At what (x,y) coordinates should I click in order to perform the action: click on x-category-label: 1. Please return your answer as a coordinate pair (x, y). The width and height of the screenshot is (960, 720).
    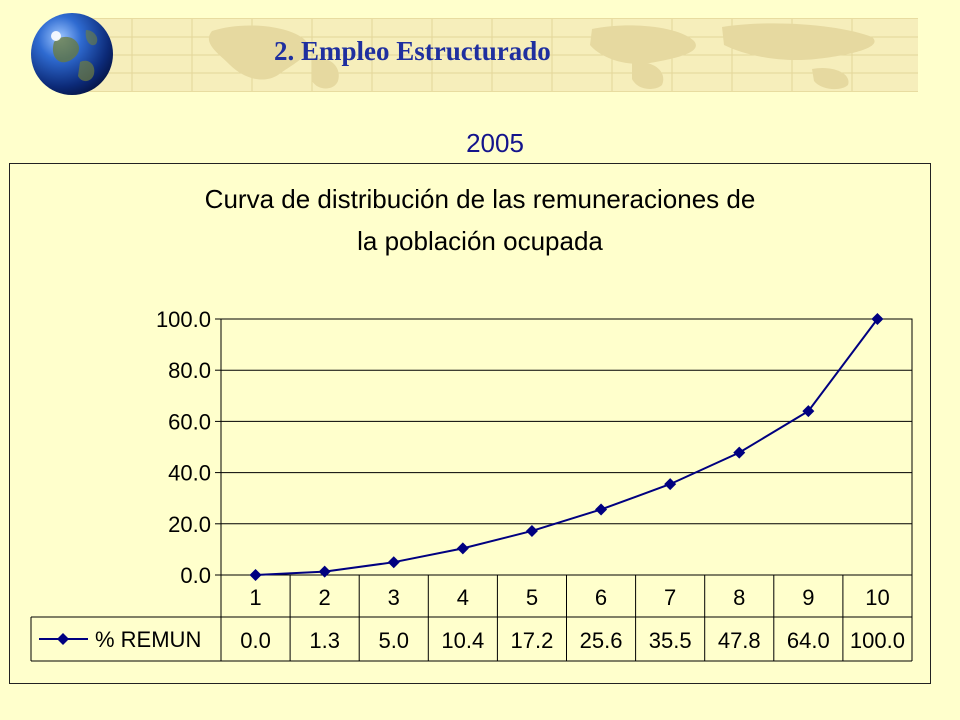
    Looking at the image, I should click on (255, 597).